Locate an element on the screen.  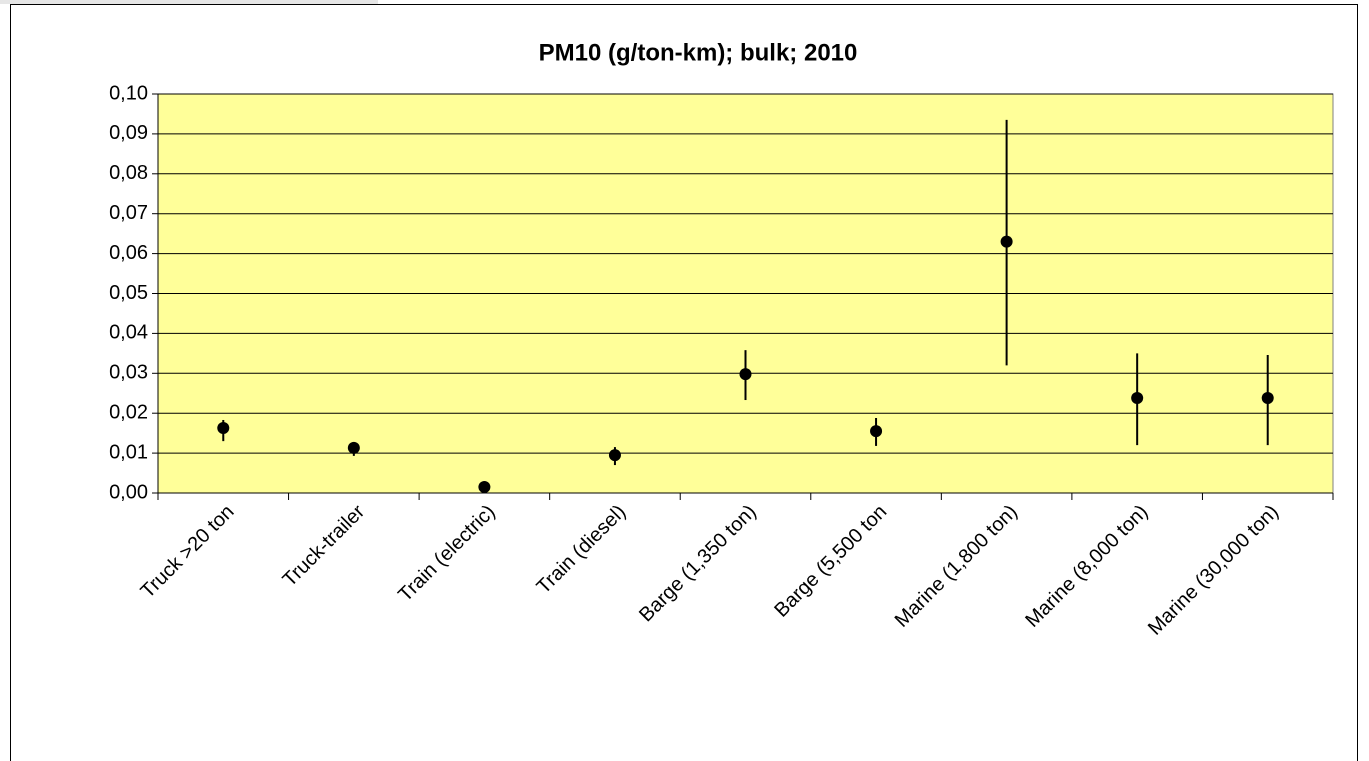
y-tick-label: 0,03 is located at coordinates (128, 373).